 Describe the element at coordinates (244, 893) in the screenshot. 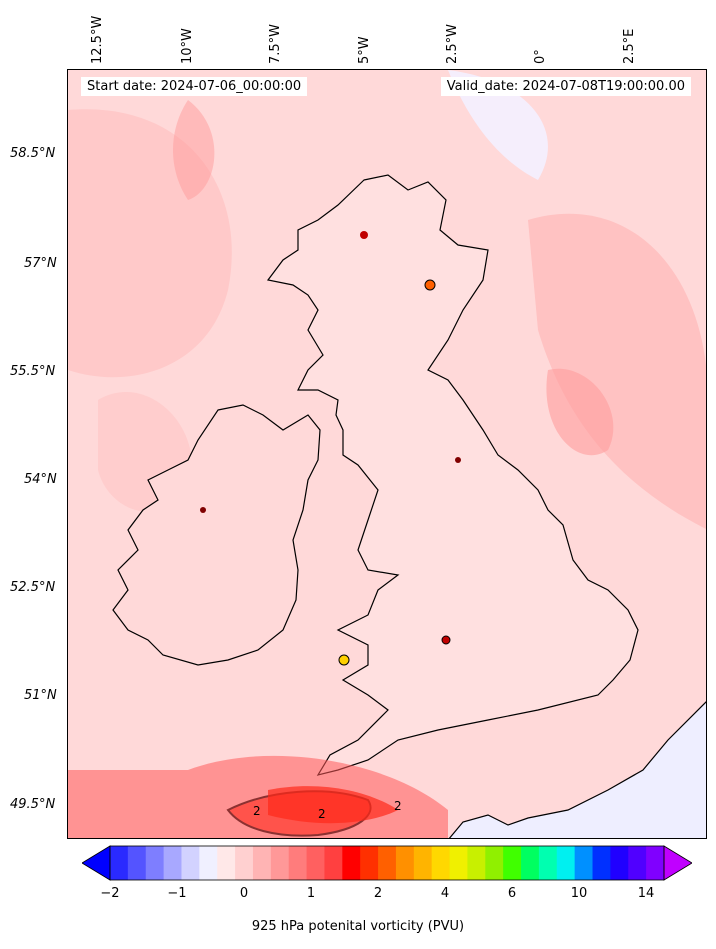

I see `colorbar-tick: 0` at that location.